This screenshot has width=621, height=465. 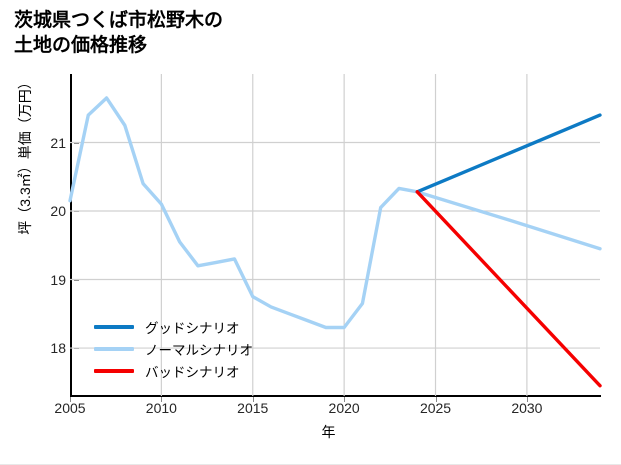 I want to click on legend-item: ノーマルシナリオ, so click(x=204, y=349).